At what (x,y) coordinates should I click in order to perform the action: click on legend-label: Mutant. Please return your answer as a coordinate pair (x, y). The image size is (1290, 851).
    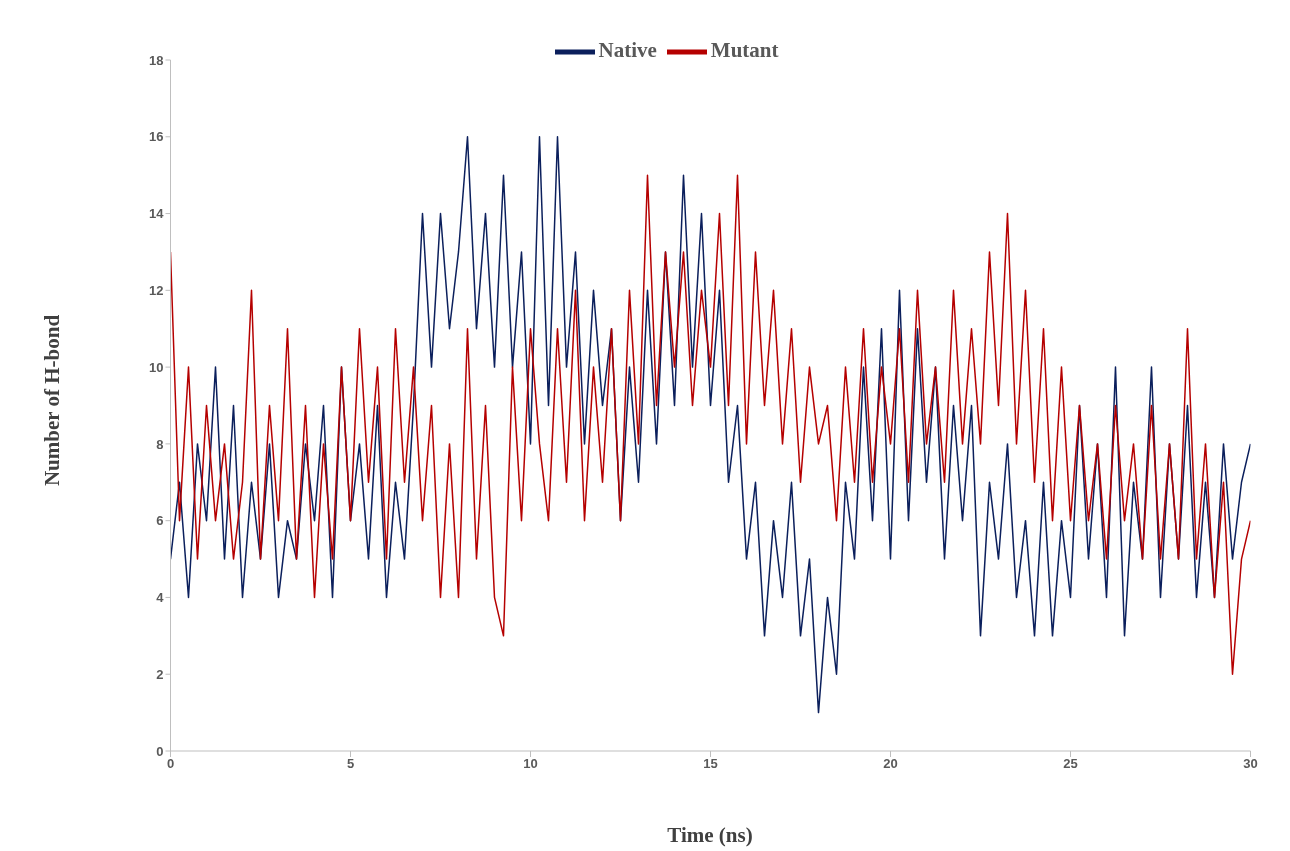
    Looking at the image, I should click on (744, 49).